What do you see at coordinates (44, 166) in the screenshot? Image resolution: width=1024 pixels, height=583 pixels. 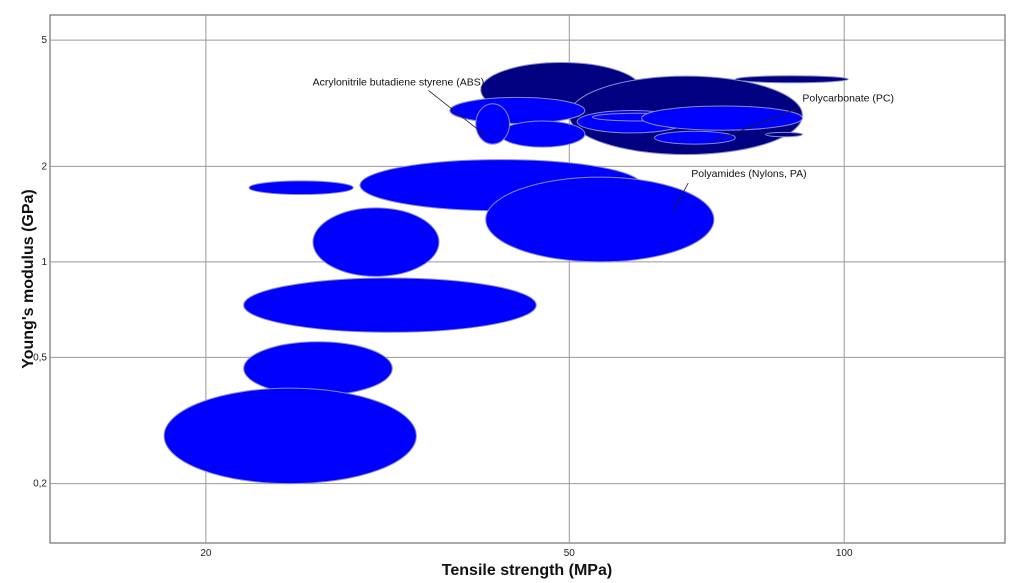 I see `y-tick-label: 2` at bounding box center [44, 166].